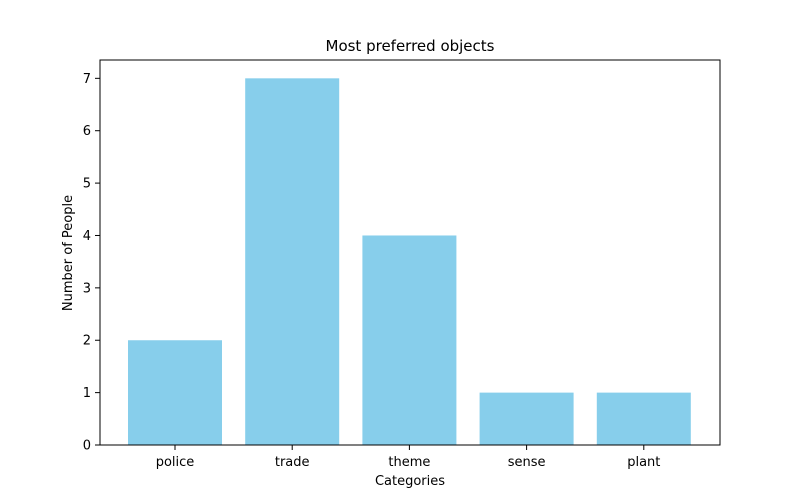  What do you see at coordinates (91, 263) in the screenshot?
I see `y-ticks-group: 0 1 2 3 4 5 6 7` at bounding box center [91, 263].